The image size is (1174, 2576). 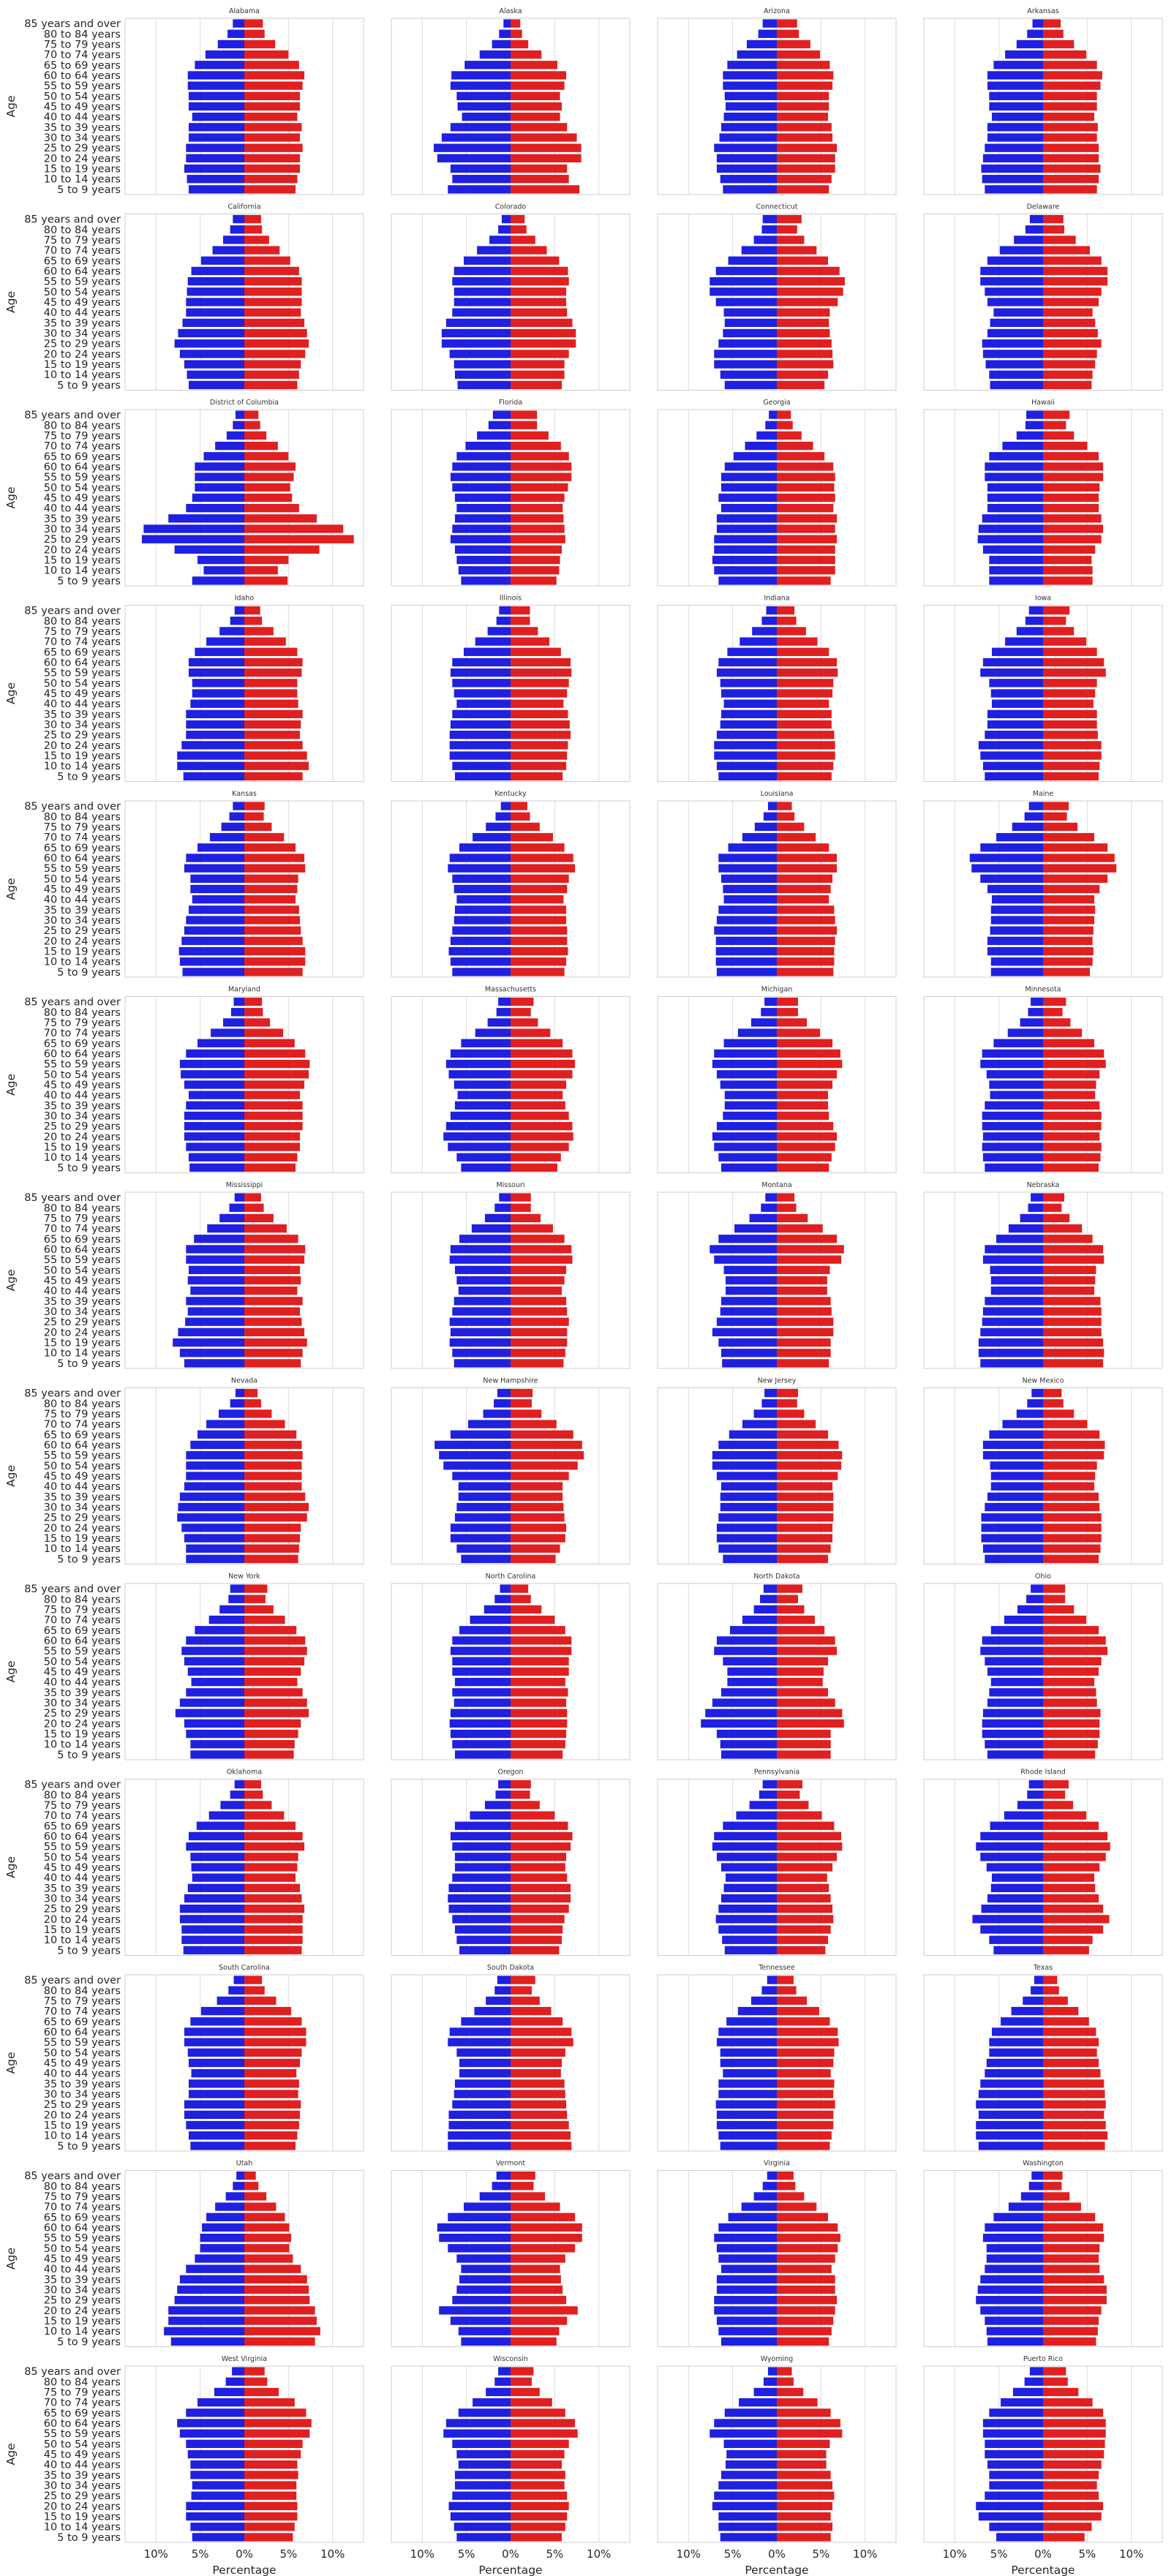 I want to click on y-tick-label: 85 years and over, so click(x=72, y=1980).